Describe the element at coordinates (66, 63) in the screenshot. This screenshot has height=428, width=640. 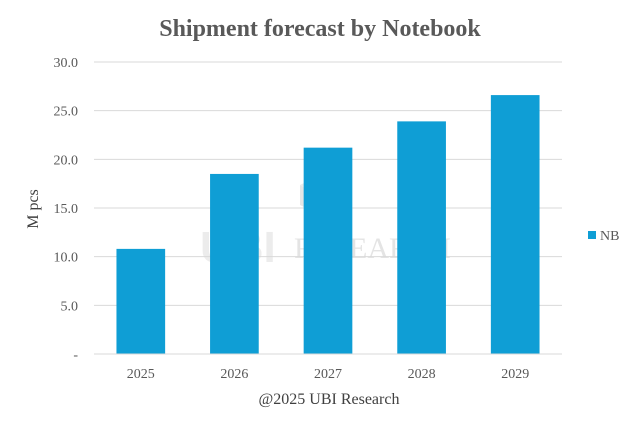
I see `y-tick-label: 30.0` at that location.